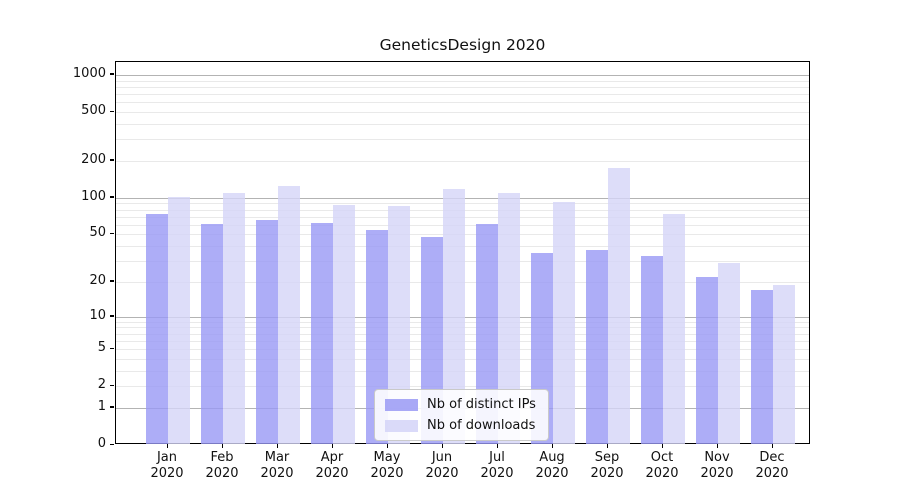 The width and height of the screenshot is (900, 500). I want to click on bar-distinct-ips-nov, so click(707, 360).